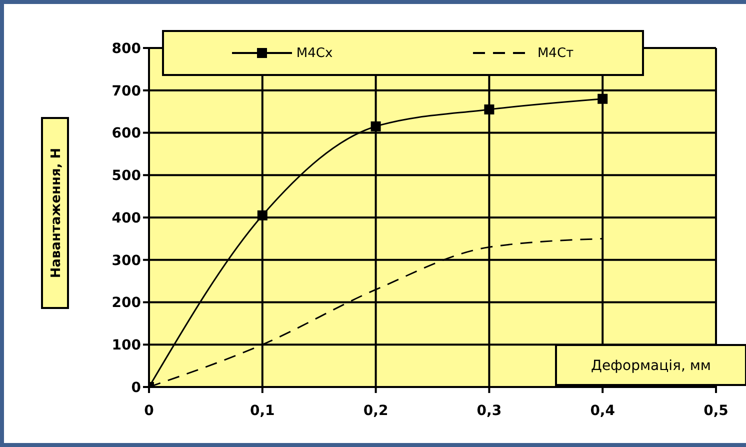  Describe the element at coordinates (127, 346) in the screenshot. I see `y-tick-label: 100` at that location.